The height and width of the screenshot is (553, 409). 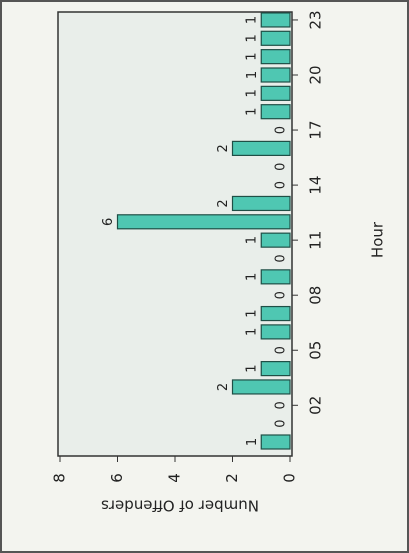 What do you see at coordinates (316, 295) in the screenshot?
I see `x-tick-label: 08` at bounding box center [316, 295].